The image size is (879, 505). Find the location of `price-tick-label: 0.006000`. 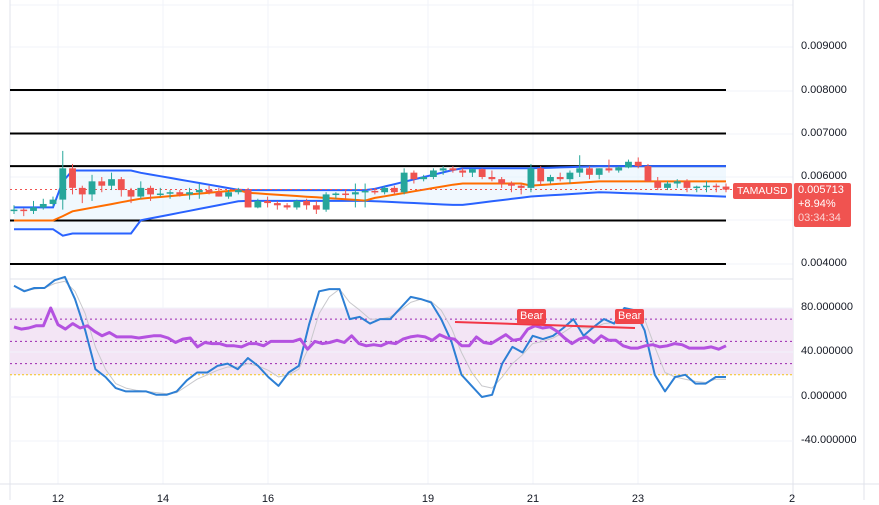

price-tick-label: 0.006000 is located at coordinates (824, 176).